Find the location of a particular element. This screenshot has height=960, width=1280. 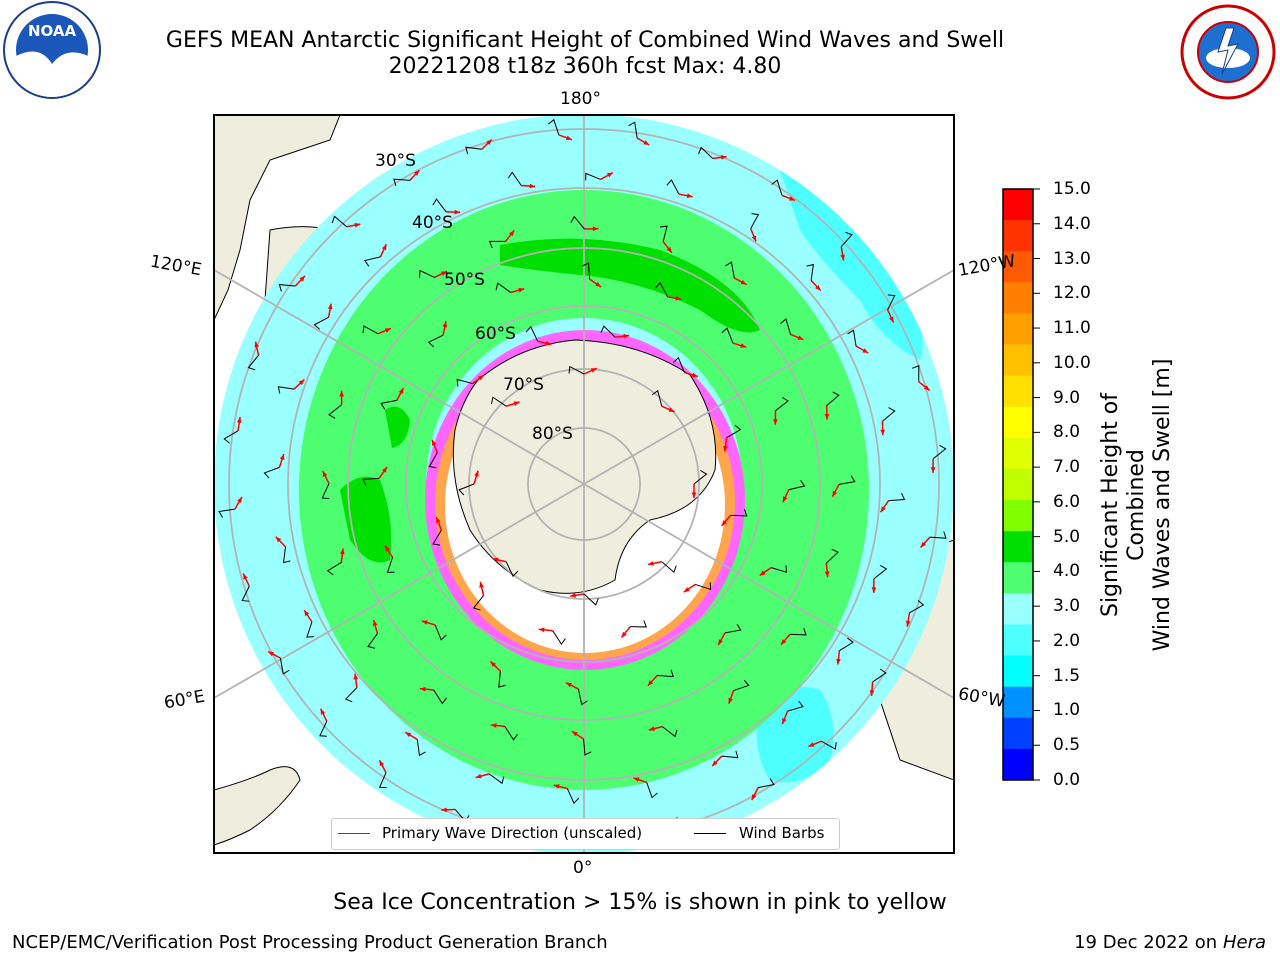

colorbar-ticks is located at coordinates (1036, 484).